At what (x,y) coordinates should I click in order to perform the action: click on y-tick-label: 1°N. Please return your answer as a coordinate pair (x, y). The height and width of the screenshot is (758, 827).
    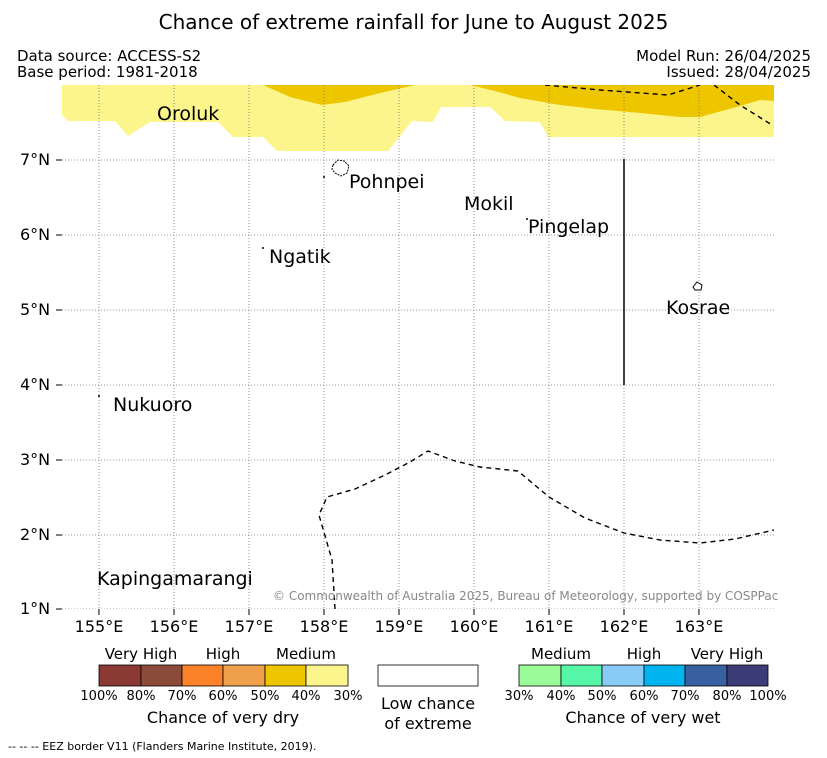
    Looking at the image, I should click on (35, 608).